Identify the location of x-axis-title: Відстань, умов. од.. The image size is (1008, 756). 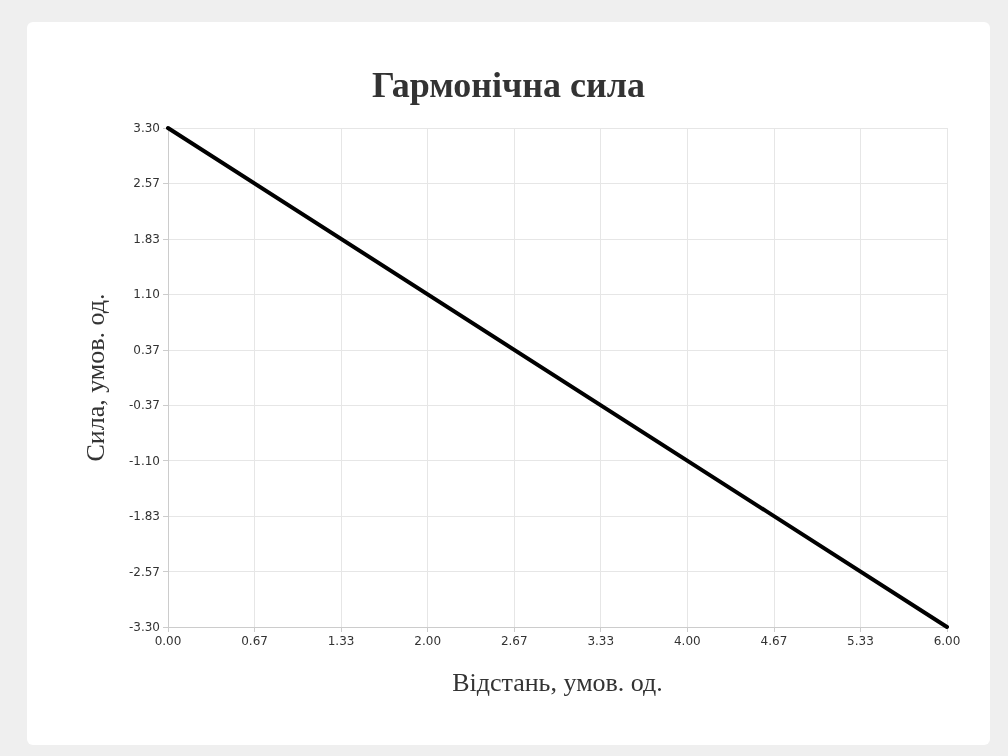
(557, 682).